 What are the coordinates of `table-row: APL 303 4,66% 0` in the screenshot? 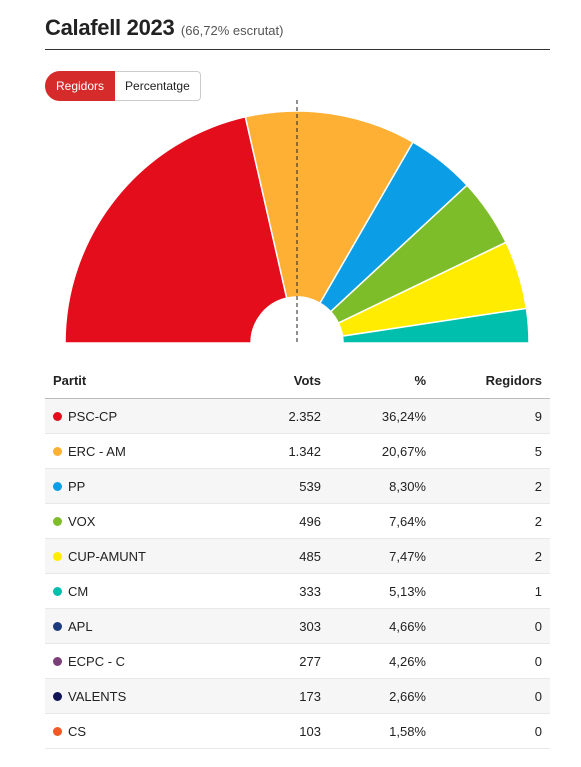 It's located at (297, 626).